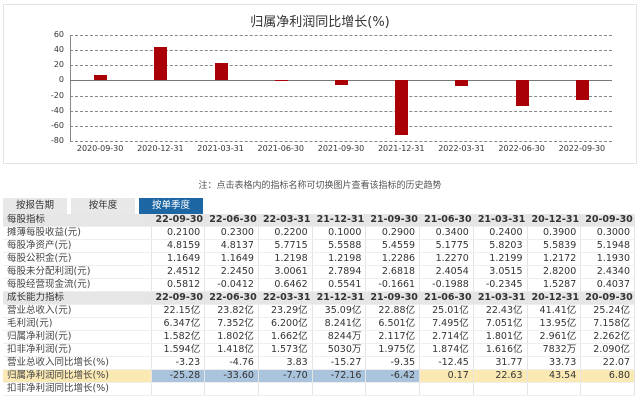 This screenshot has height=404, width=640. What do you see at coordinates (77, 363) in the screenshot?
I see `metric-name-link: 营业总收入同比增长(%)` at bounding box center [77, 363].